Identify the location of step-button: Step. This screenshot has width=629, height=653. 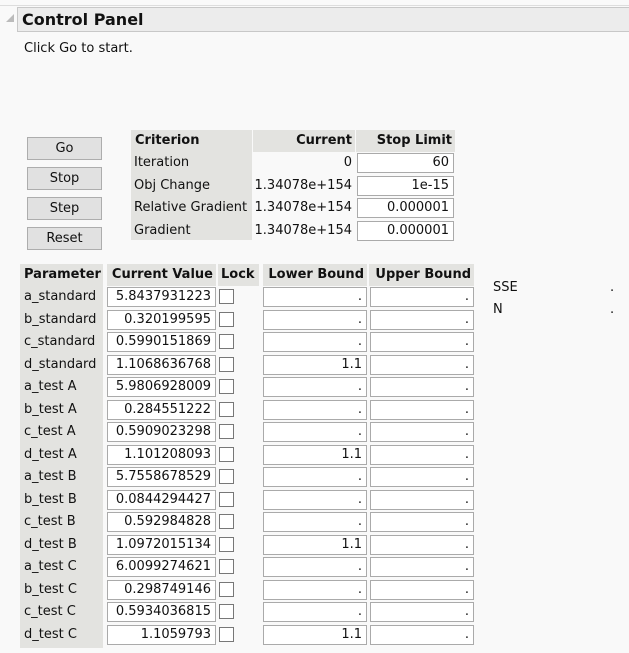
(64, 208).